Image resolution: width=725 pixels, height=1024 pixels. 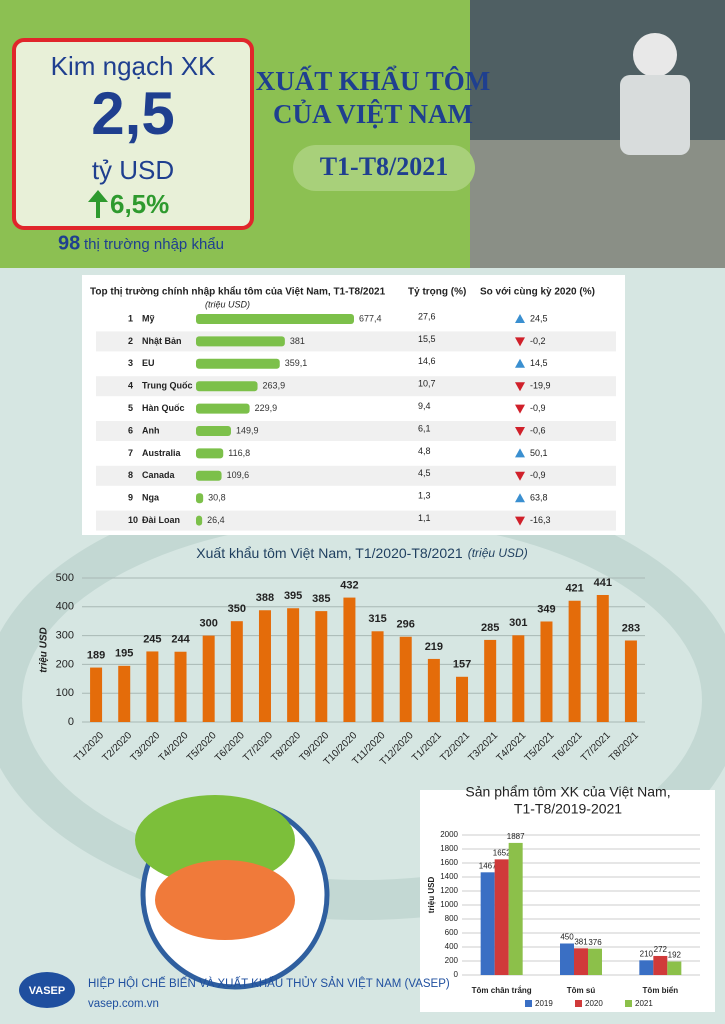 I want to click on y-tick-label: 1400, so click(x=449, y=876).